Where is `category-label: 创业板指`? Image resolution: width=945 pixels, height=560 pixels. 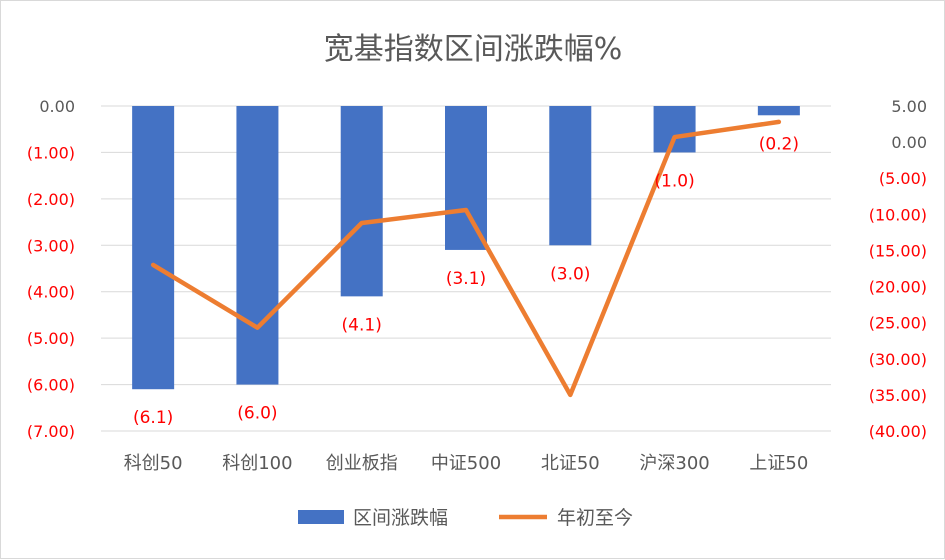
category-label: 创业板指 is located at coordinates (362, 463).